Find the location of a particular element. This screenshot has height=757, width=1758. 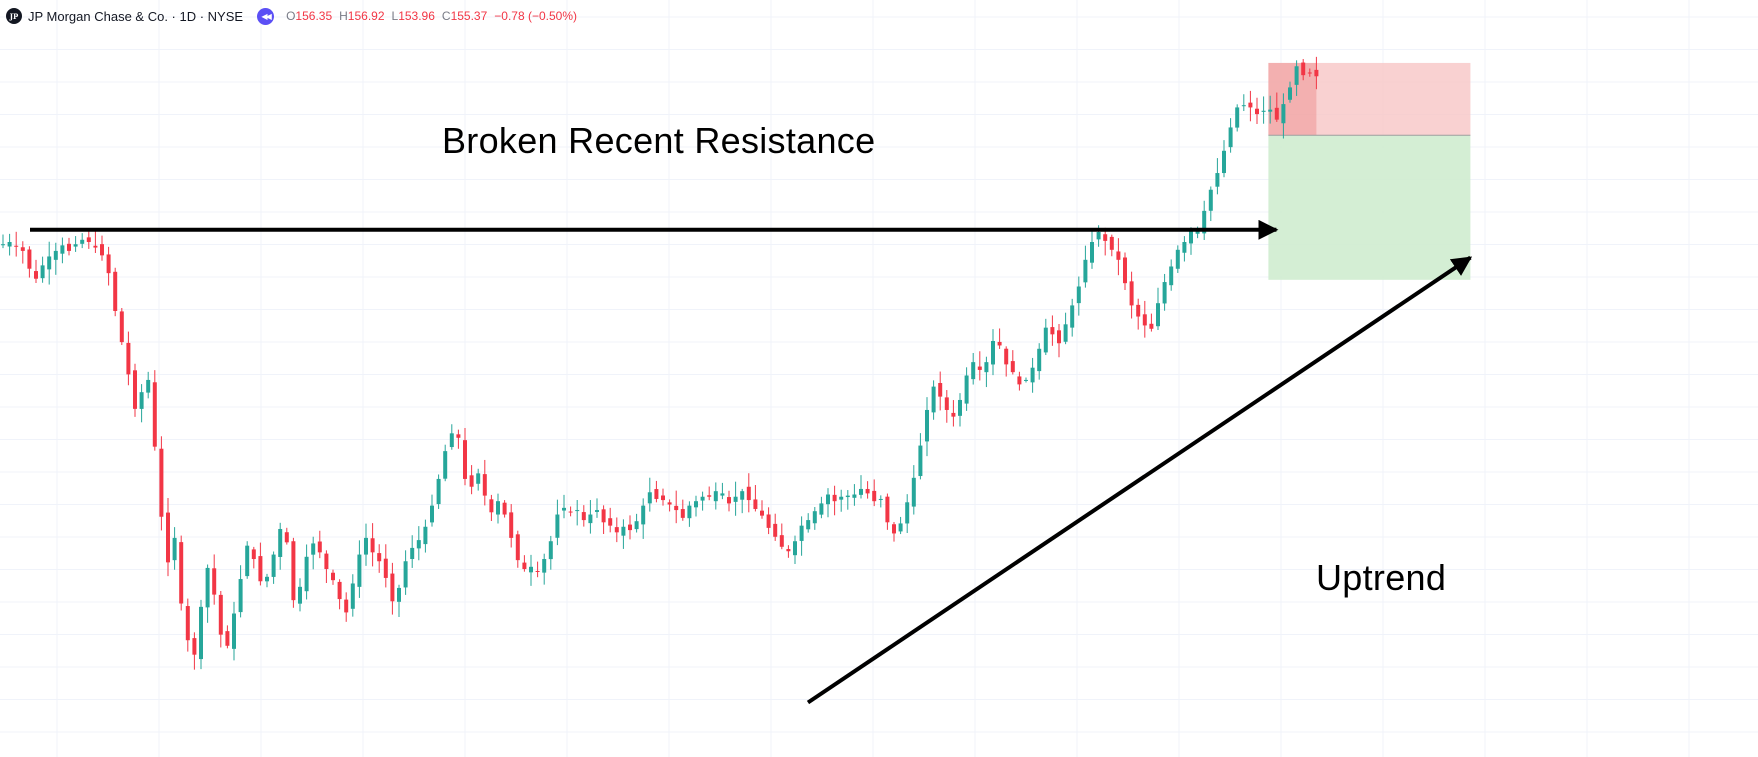

annotation-broken-resistance: Broken Recent Resistance is located at coordinates (659, 140).